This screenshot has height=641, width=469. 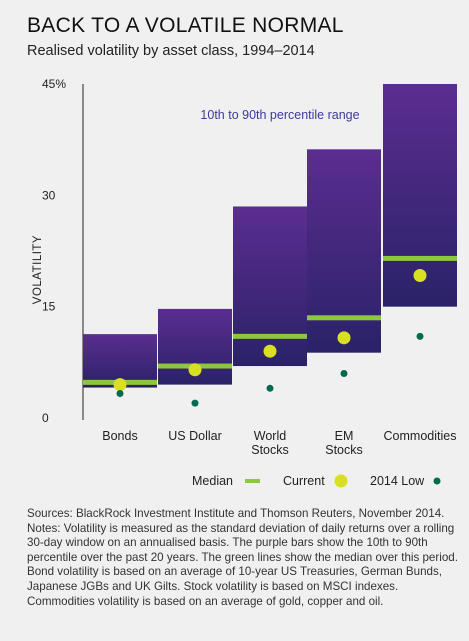 What do you see at coordinates (195, 436) in the screenshot?
I see `category-label: US Dollar` at bounding box center [195, 436].